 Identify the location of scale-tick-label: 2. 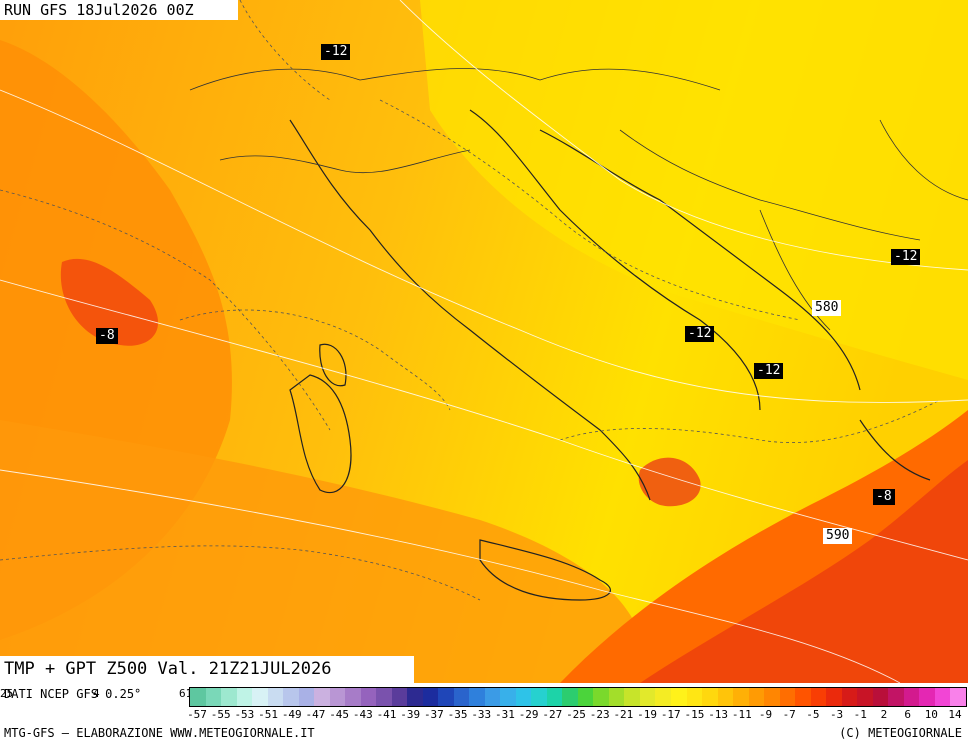
(884, 714).